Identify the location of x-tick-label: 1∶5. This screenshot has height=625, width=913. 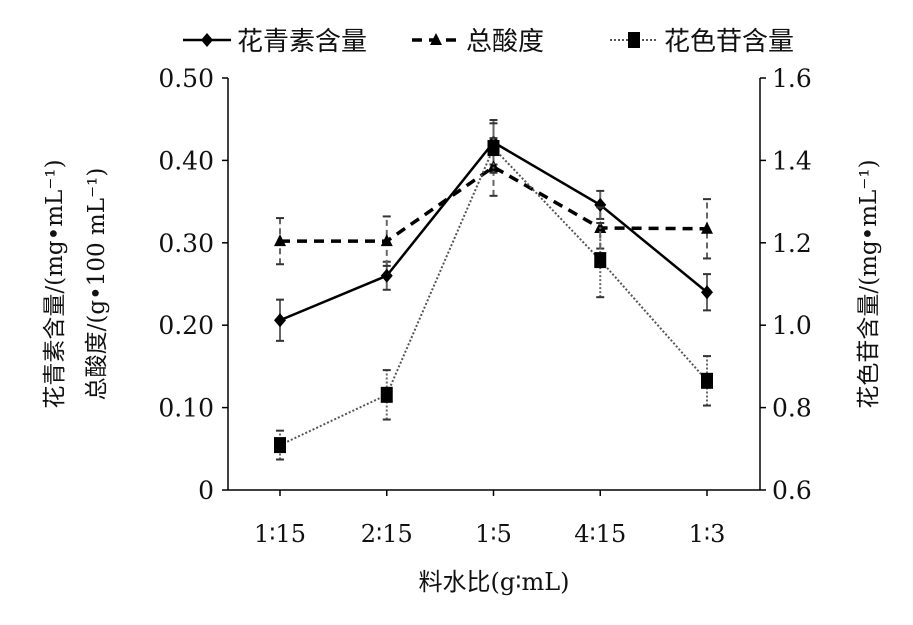
(493, 534).